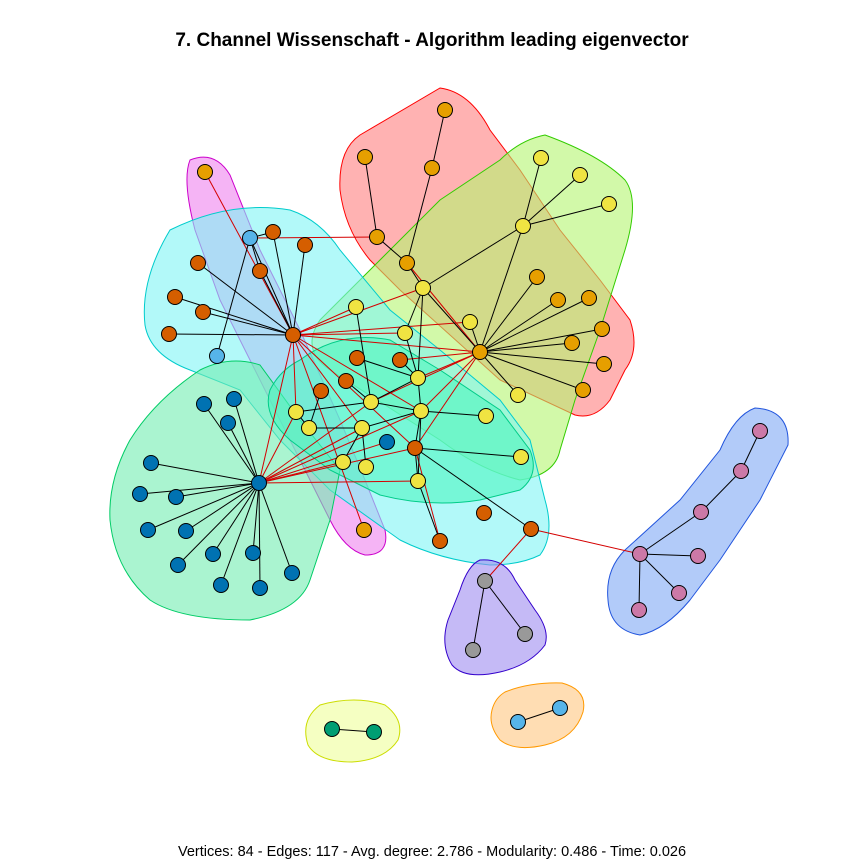 The image size is (864, 864). What do you see at coordinates (140, 494) in the screenshot?
I see `vertex-b5` at bounding box center [140, 494].